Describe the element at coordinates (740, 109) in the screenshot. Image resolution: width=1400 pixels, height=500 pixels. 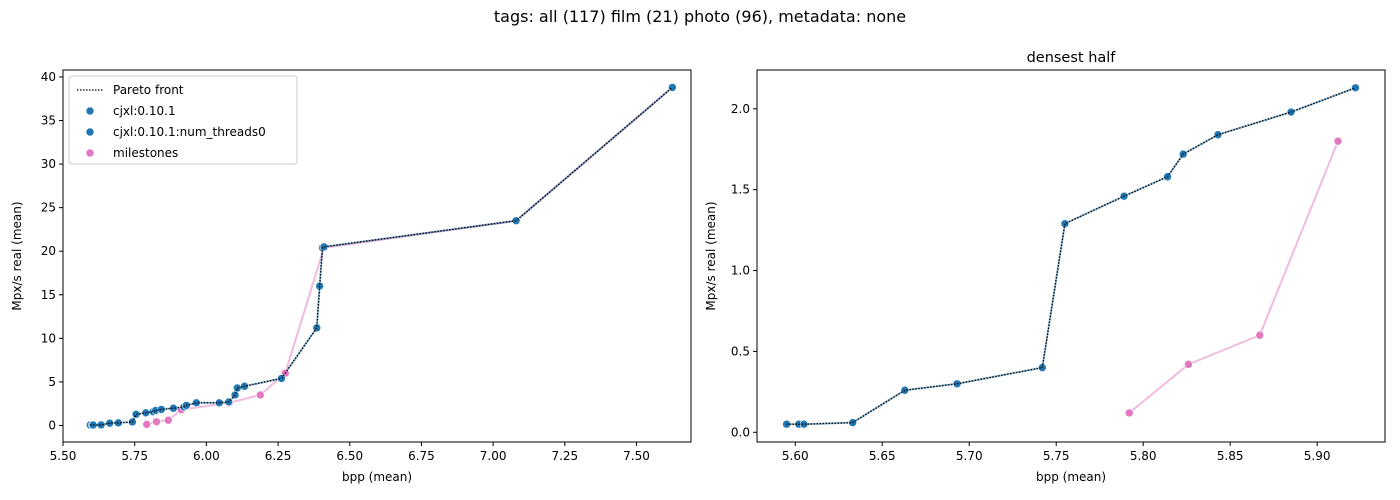
I see `y-tick-label-4: 2.0` at that location.